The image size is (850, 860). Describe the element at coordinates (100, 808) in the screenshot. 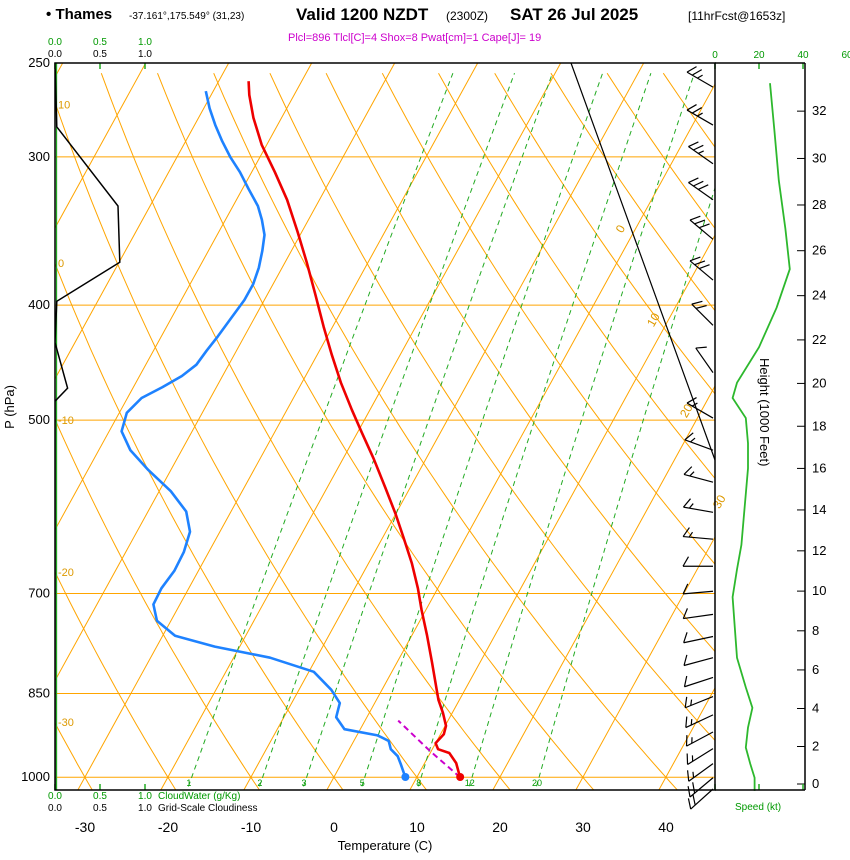

I see `cloudiness-scale-bottom-1: 0.5` at that location.